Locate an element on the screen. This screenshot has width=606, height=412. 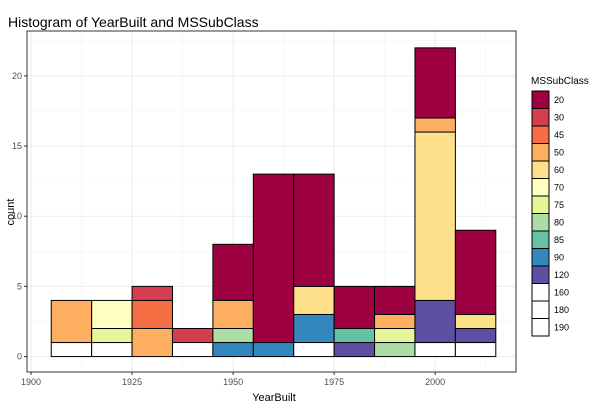
x-tick-label: 1950 is located at coordinates (233, 382).